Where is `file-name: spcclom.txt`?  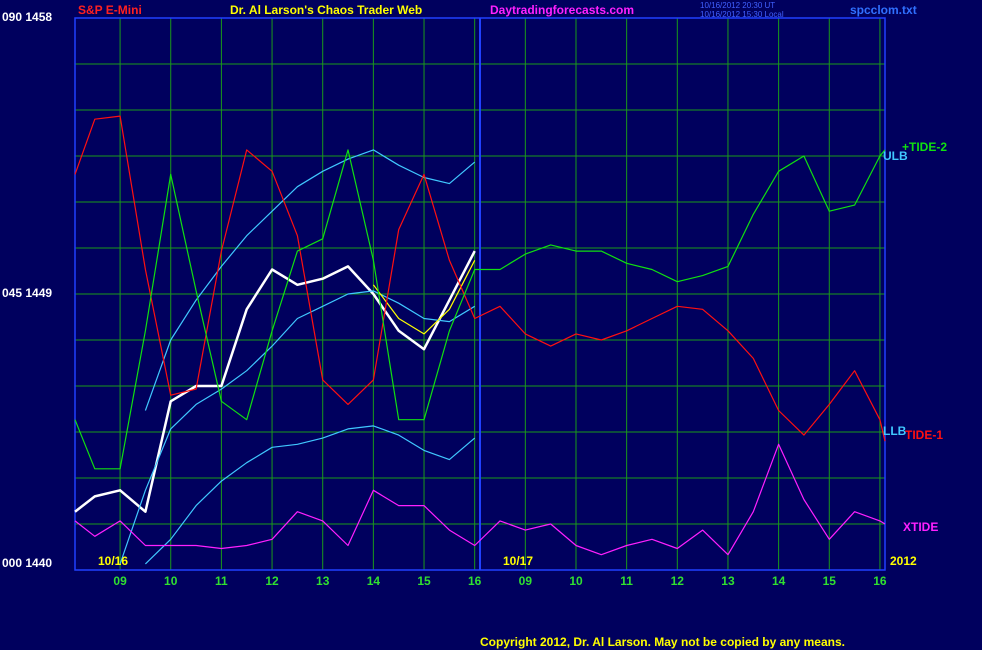 file-name: spcclom.txt is located at coordinates (883, 10).